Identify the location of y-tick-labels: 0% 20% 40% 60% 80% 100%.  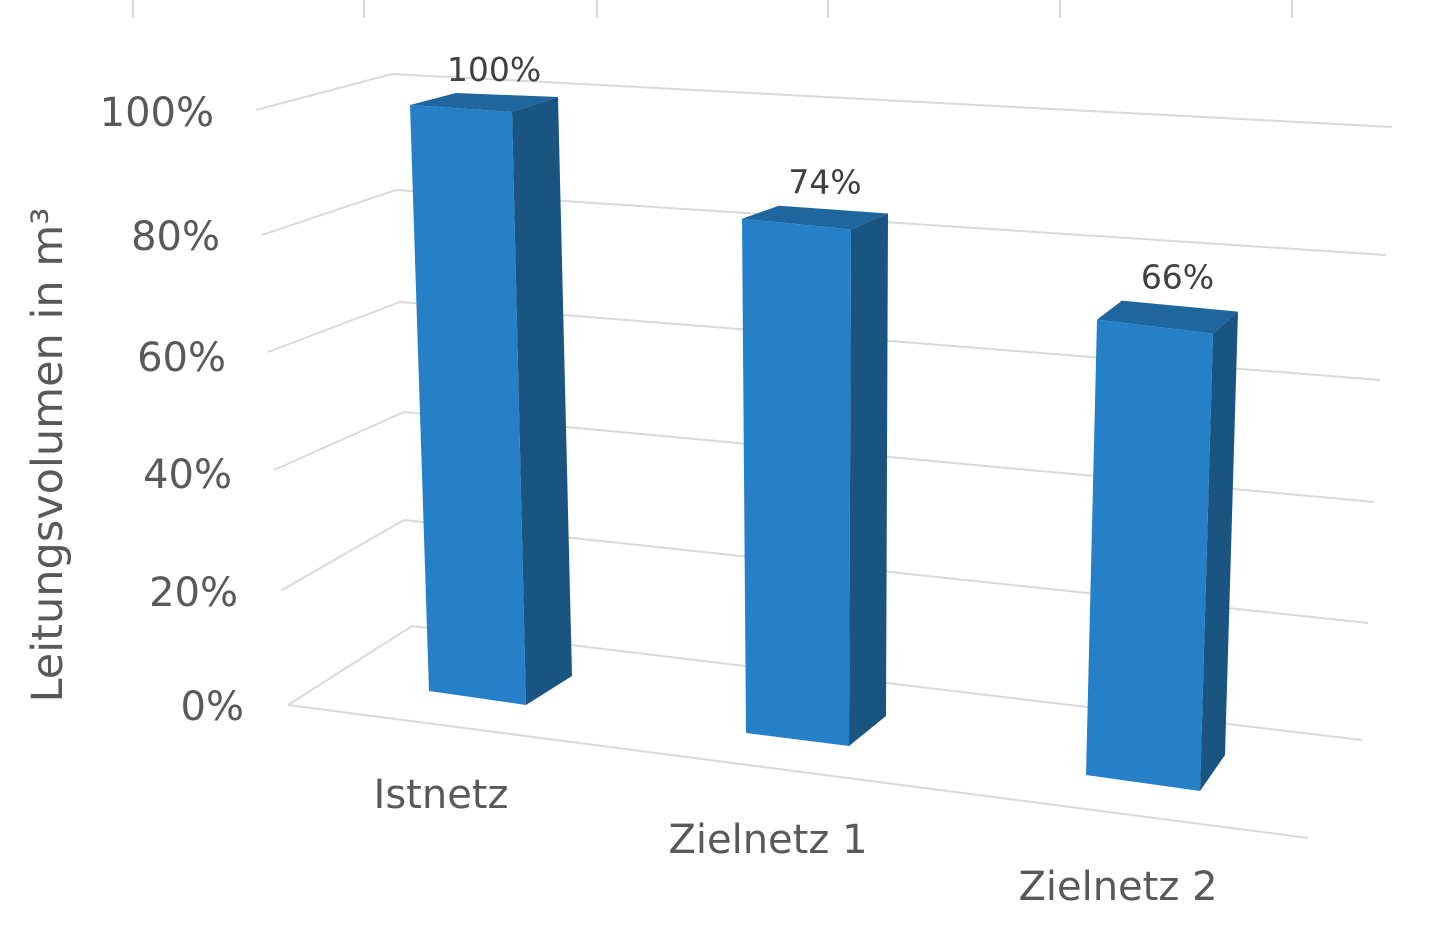
(172, 410).